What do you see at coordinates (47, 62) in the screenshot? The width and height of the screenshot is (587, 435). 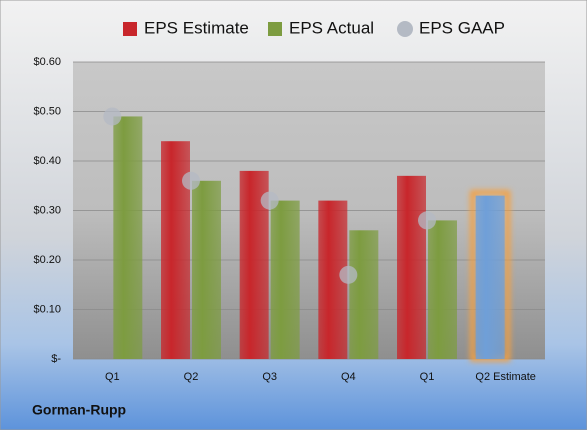 I see `y-tick-label: $0.60` at bounding box center [47, 62].